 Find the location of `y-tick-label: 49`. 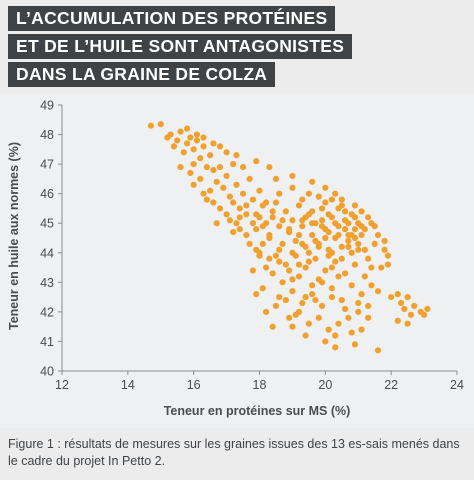

y-tick-label: 49 is located at coordinates (47, 106).